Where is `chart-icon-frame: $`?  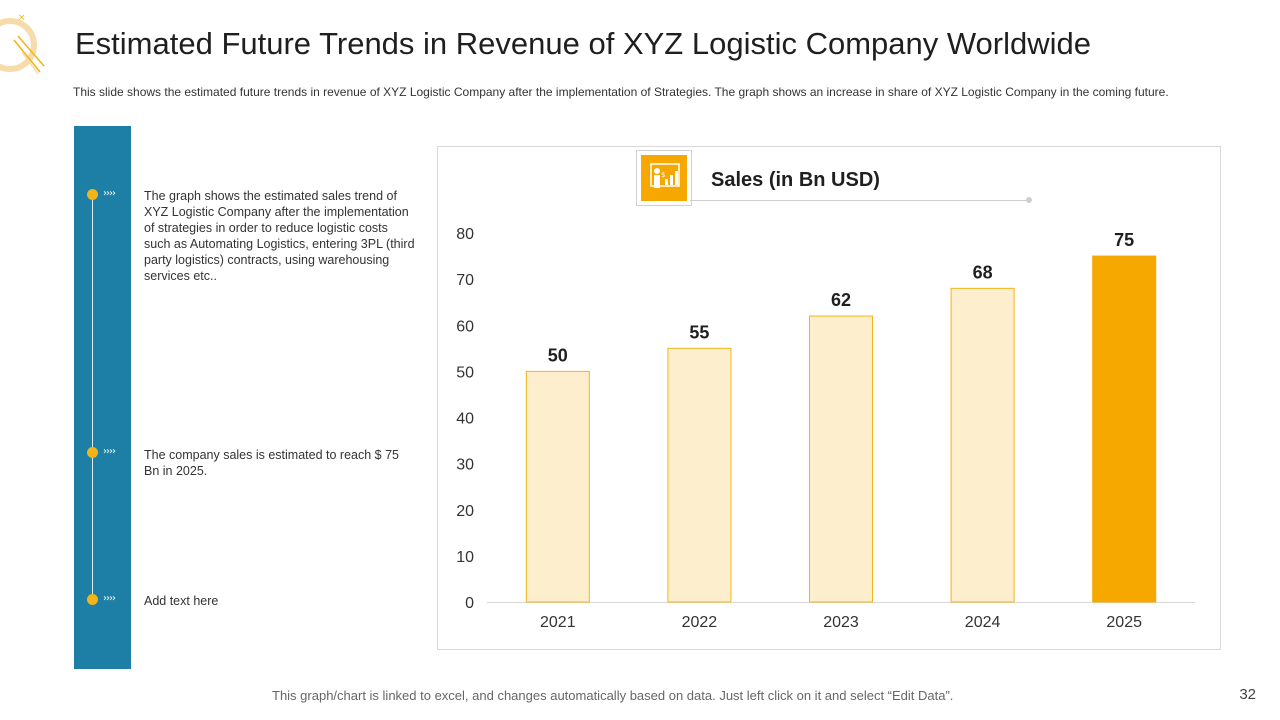
chart-icon-frame: $ is located at coordinates (664, 178).